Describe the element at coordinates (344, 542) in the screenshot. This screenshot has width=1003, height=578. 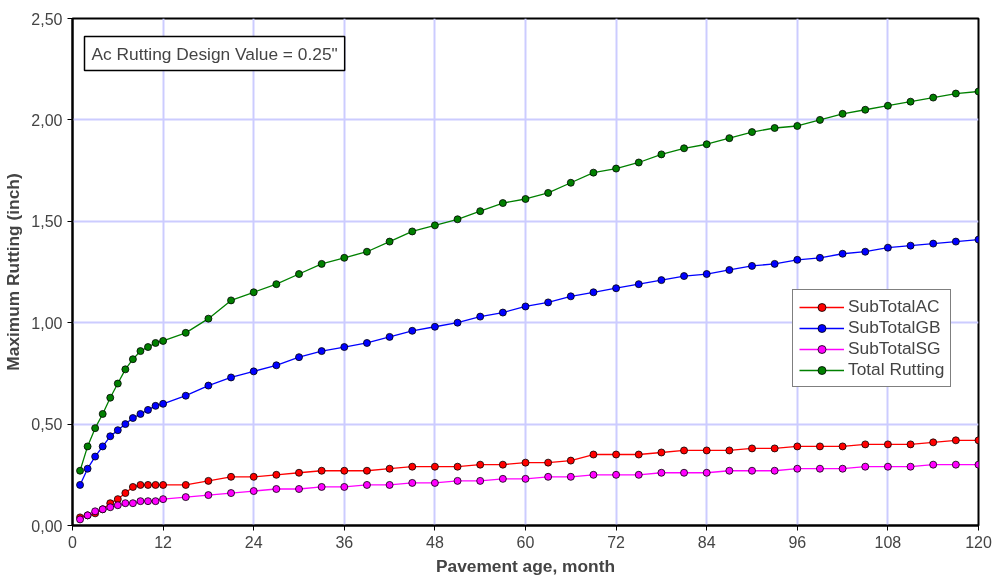
I see `x-tick-label: 36` at that location.